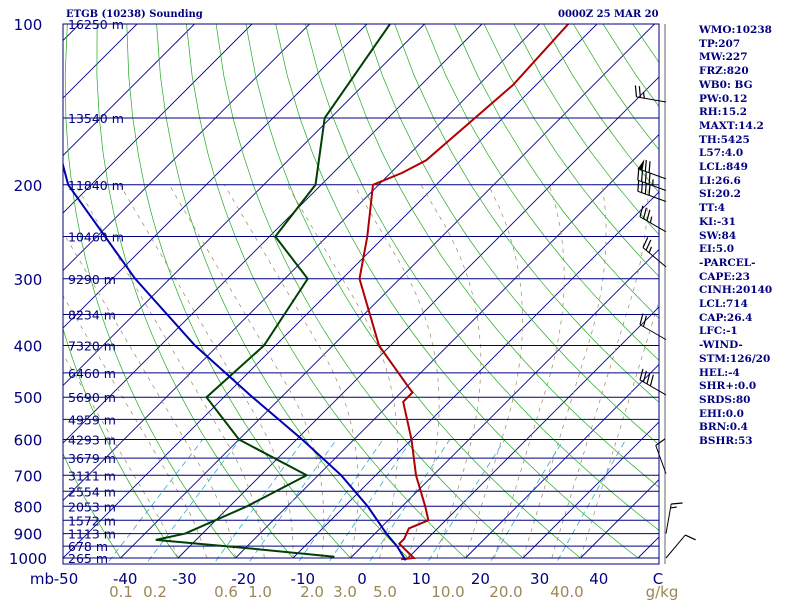 The height and width of the screenshot is (600, 800). What do you see at coordinates (28, 507) in the screenshot?
I see `pressure-tick-label: 800` at bounding box center [28, 507].